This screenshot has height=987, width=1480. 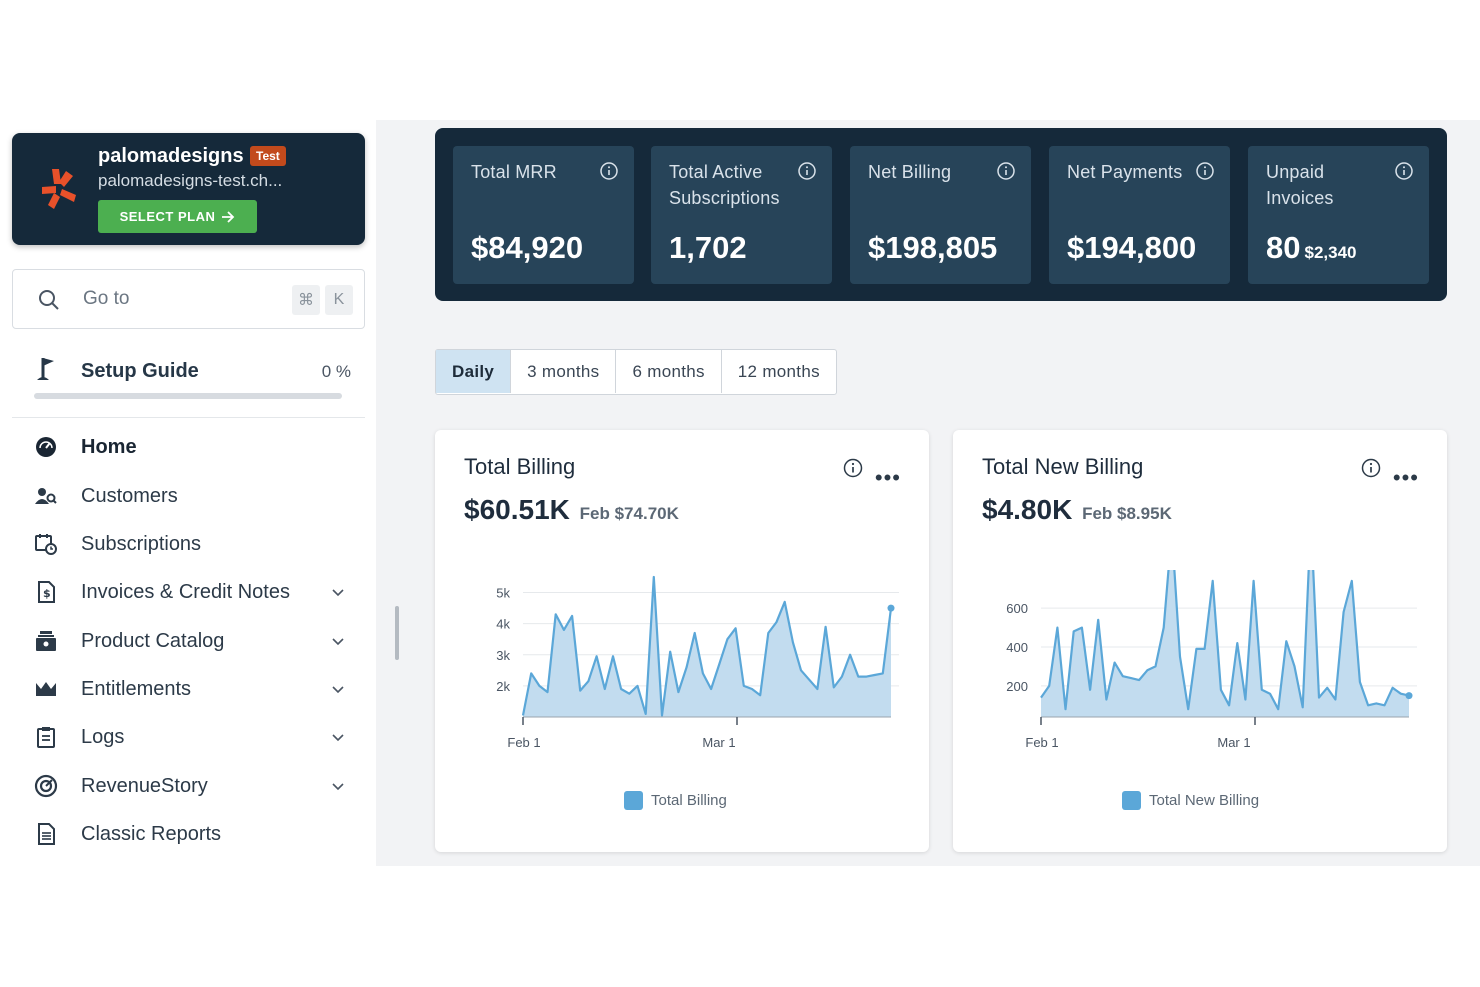 What do you see at coordinates (188, 737) in the screenshot?
I see `sidebar-item-logs: Logs` at bounding box center [188, 737].